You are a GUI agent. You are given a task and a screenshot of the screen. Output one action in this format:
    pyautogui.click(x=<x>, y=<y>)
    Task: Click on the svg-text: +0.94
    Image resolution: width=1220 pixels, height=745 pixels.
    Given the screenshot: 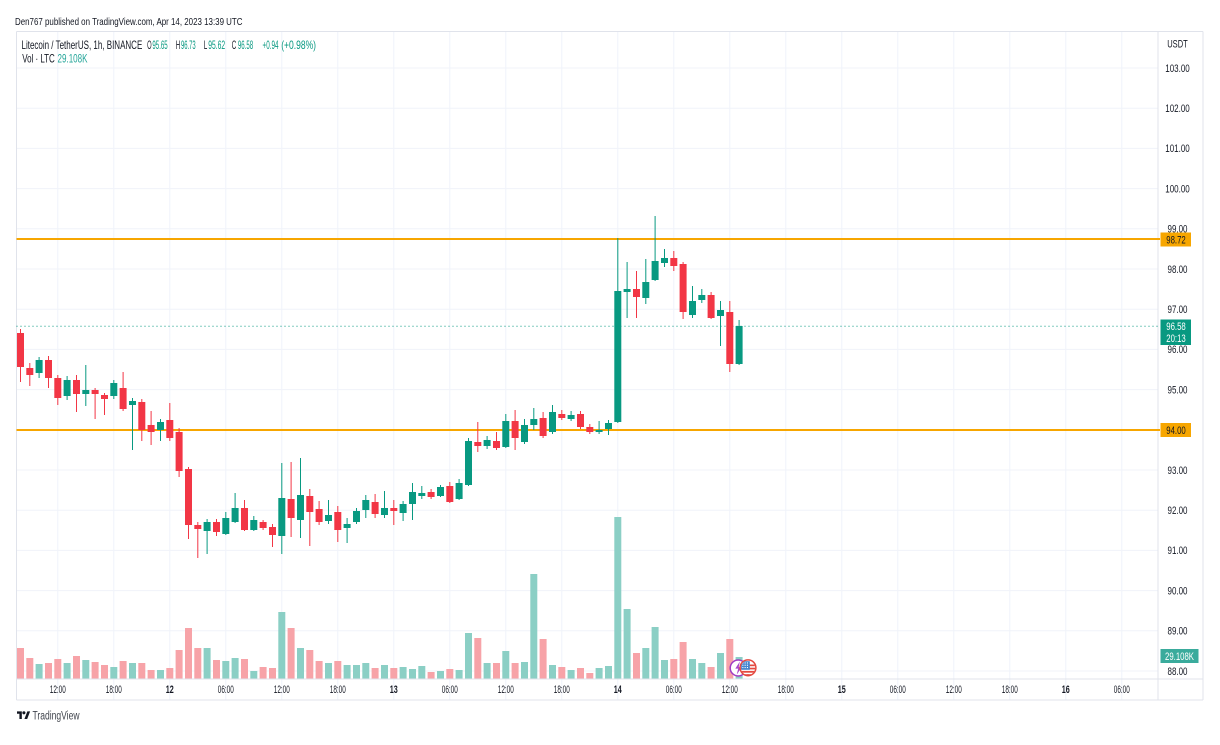 What is the action you would take?
    pyautogui.click(x=271, y=45)
    